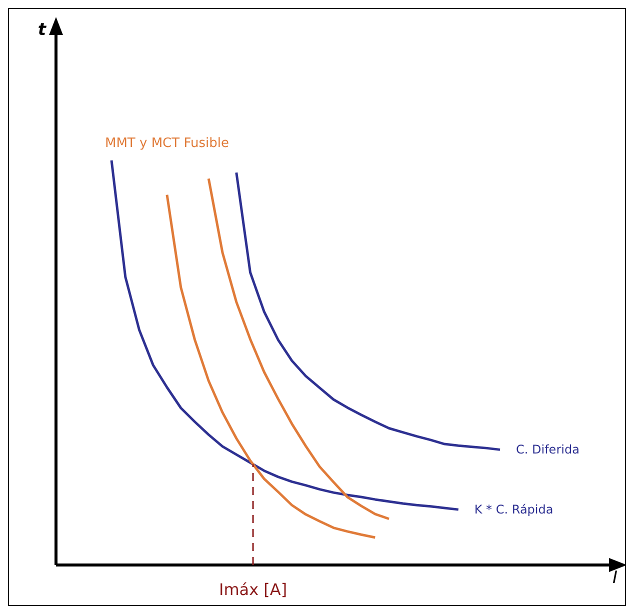 The height and width of the screenshot is (614, 634). Describe the element at coordinates (514, 509) in the screenshot. I see `series-label: K * C. Rápida` at that location.